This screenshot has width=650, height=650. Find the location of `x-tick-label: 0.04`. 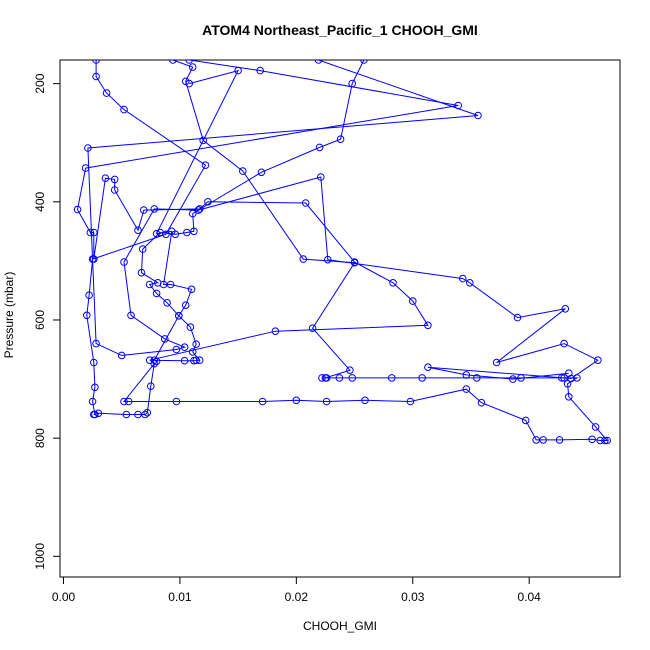

x-tick-label: 0.04 is located at coordinates (530, 597).